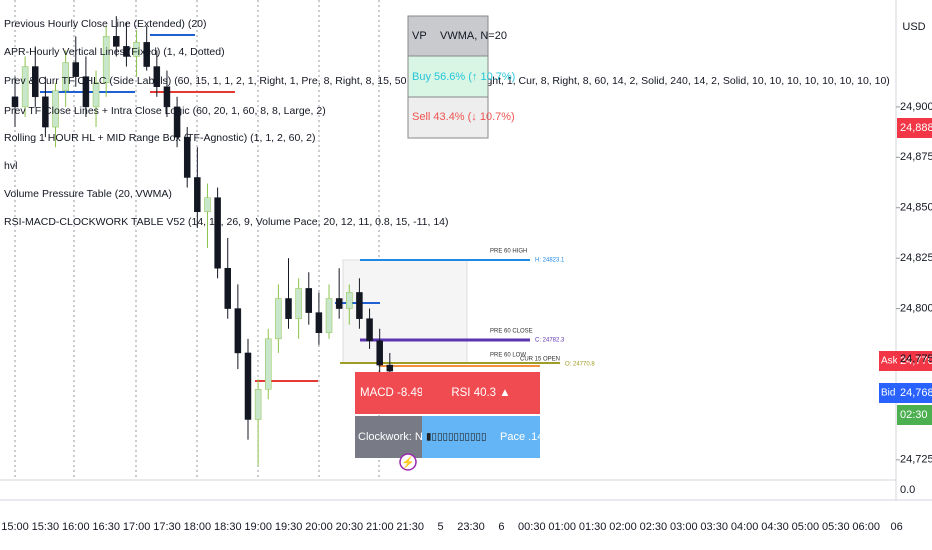  I want to click on x-tick-label: 04:30, so click(775, 527).